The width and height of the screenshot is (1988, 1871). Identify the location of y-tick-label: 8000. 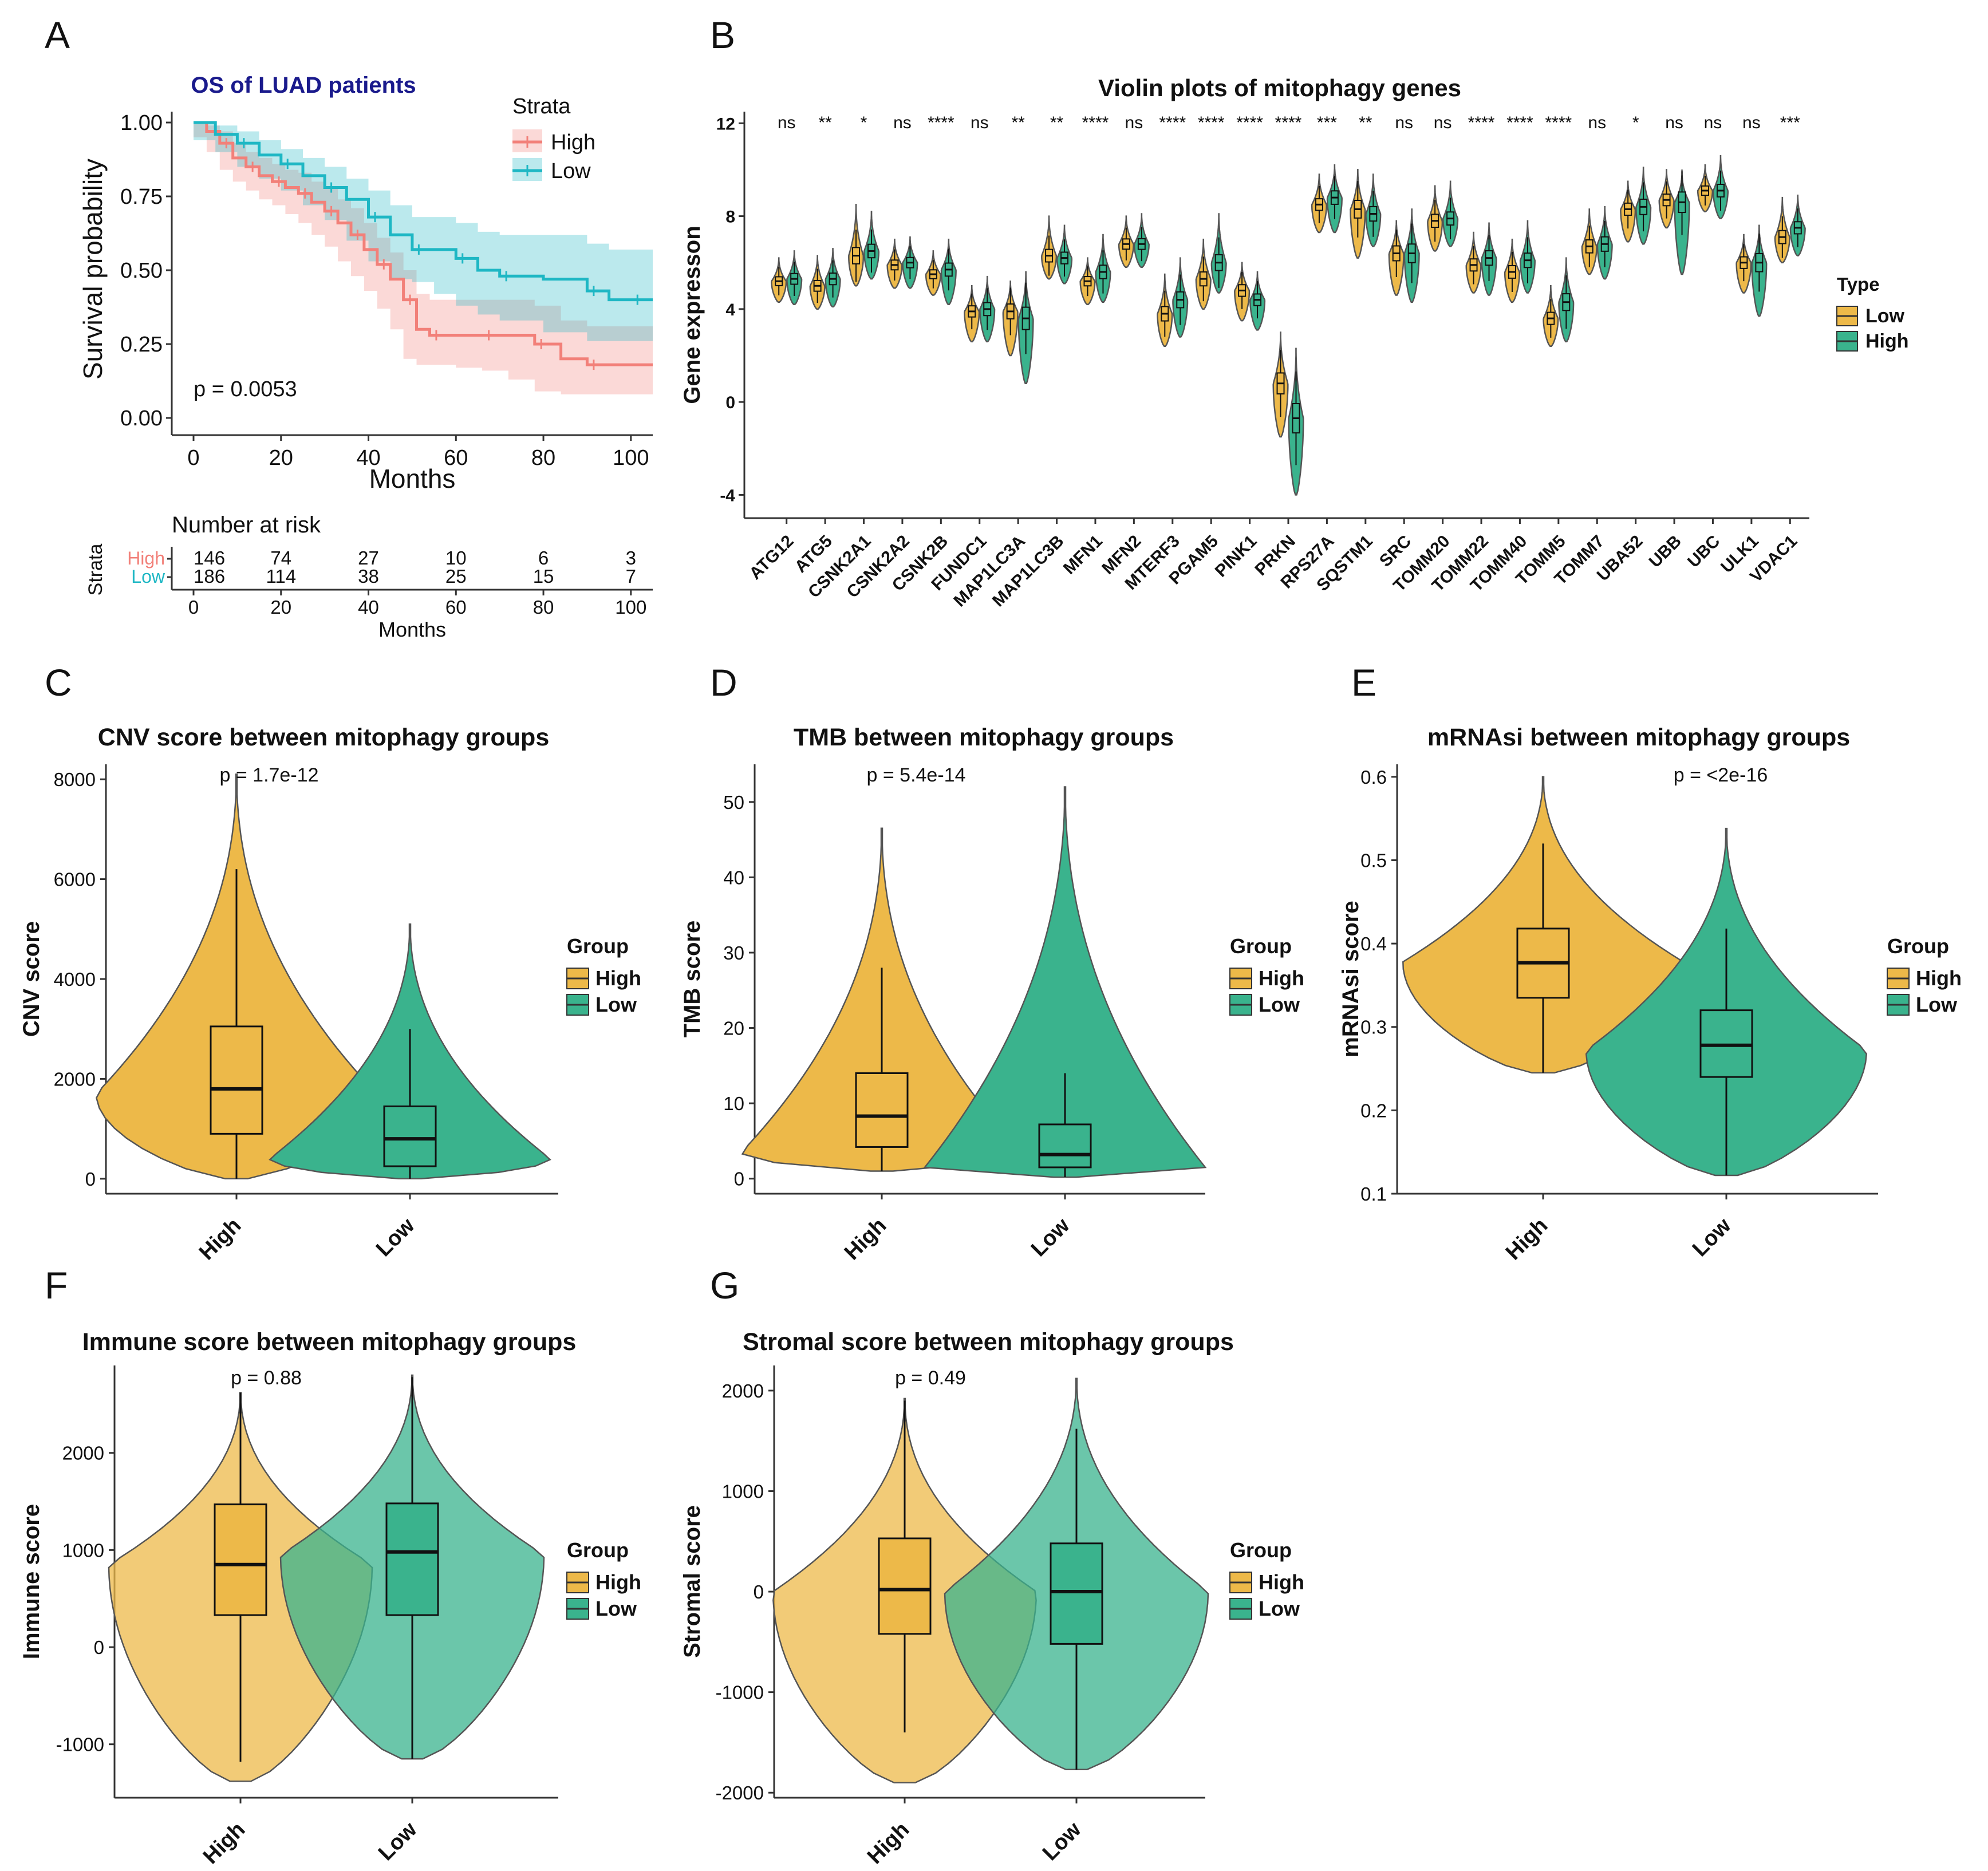
(75, 779).